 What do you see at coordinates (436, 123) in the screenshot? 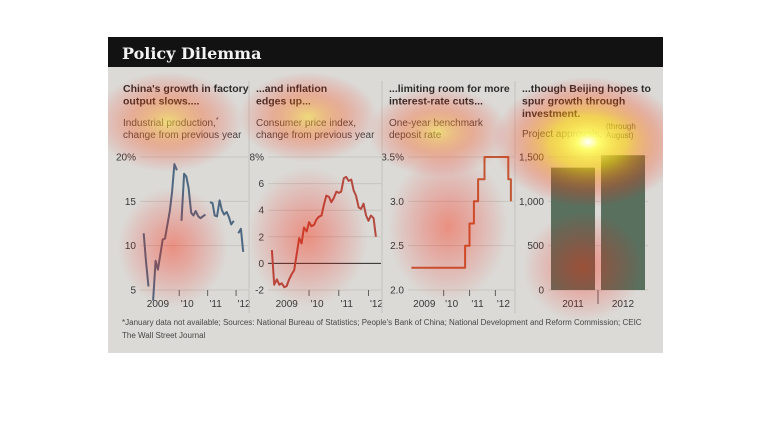
I see `panel-3-subtitle-1: One-year benchmark` at bounding box center [436, 123].